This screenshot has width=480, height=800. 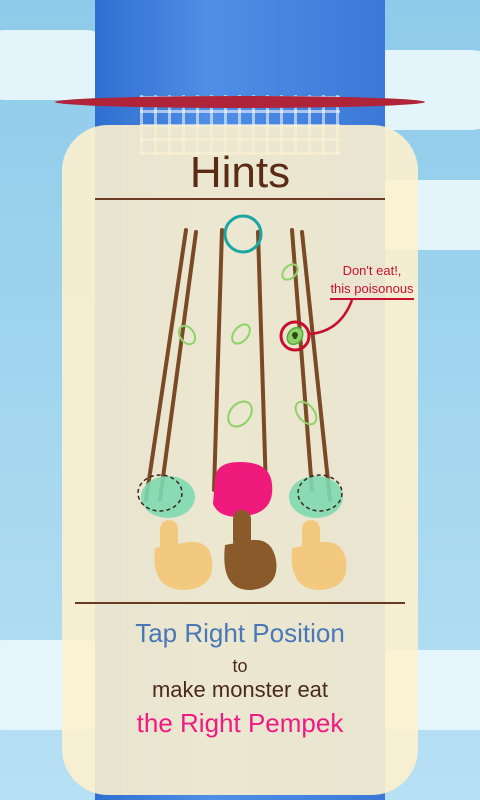 I want to click on poison-callout: Don't eat!, this poisonous, so click(x=372, y=281).